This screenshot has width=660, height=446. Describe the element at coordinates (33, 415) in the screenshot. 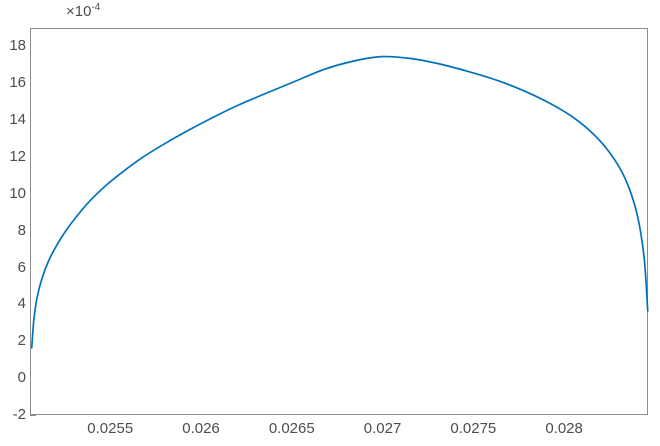

I see `y-tick-mark` at that location.